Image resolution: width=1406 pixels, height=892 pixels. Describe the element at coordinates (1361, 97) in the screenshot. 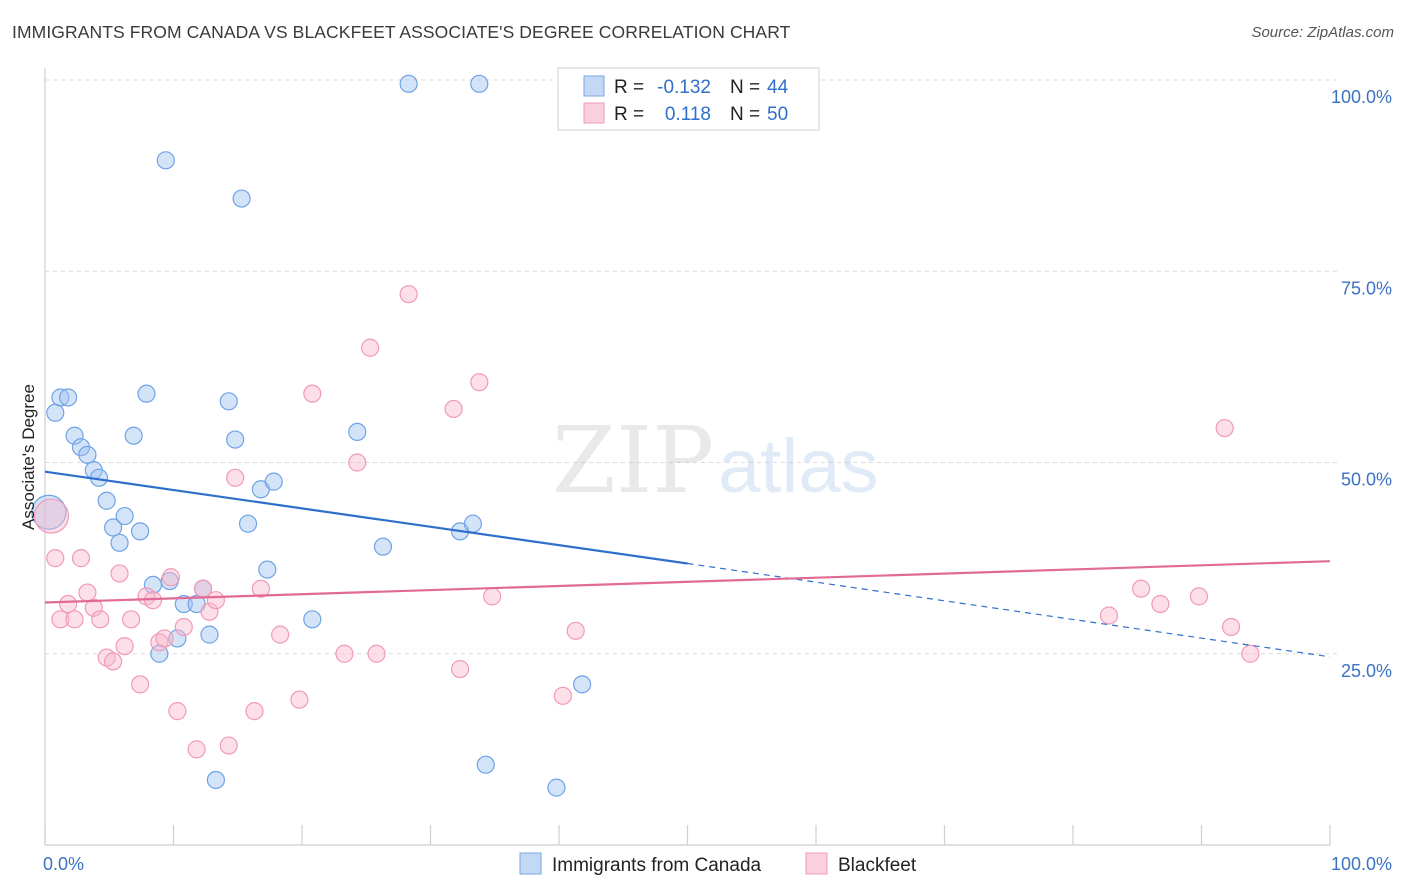

I see `y-tick-label: 100.0%` at that location.